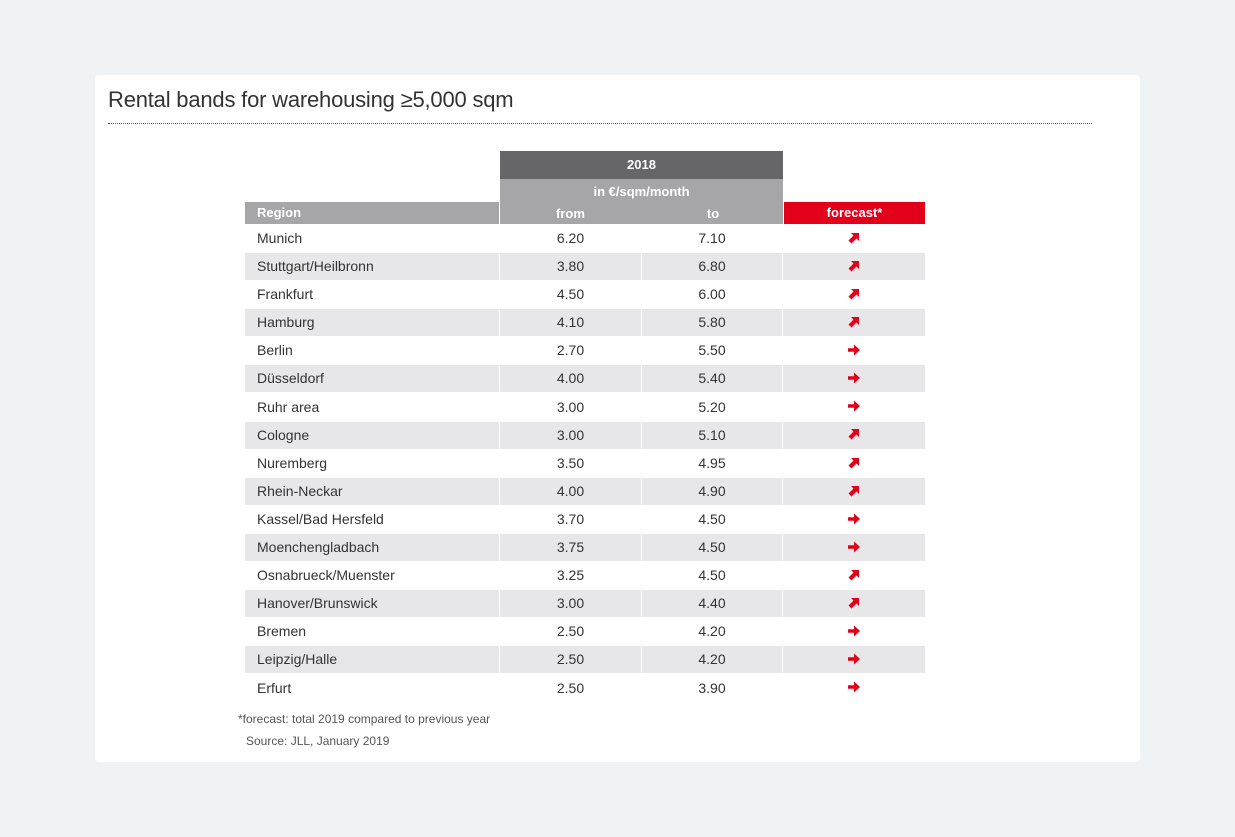 The height and width of the screenshot is (837, 1235). I want to click on table-row: Nuremberg 3.50 4.95, so click(585, 464).